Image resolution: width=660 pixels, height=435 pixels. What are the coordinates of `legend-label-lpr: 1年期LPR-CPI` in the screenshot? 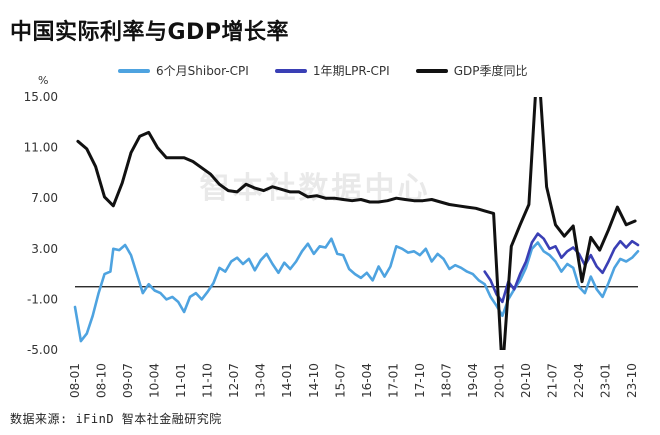 It's located at (351, 71).